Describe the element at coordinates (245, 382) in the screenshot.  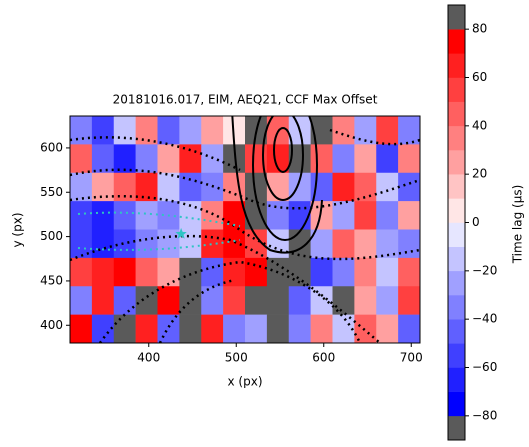
I see `x-axis-label: x (px)` at that location.